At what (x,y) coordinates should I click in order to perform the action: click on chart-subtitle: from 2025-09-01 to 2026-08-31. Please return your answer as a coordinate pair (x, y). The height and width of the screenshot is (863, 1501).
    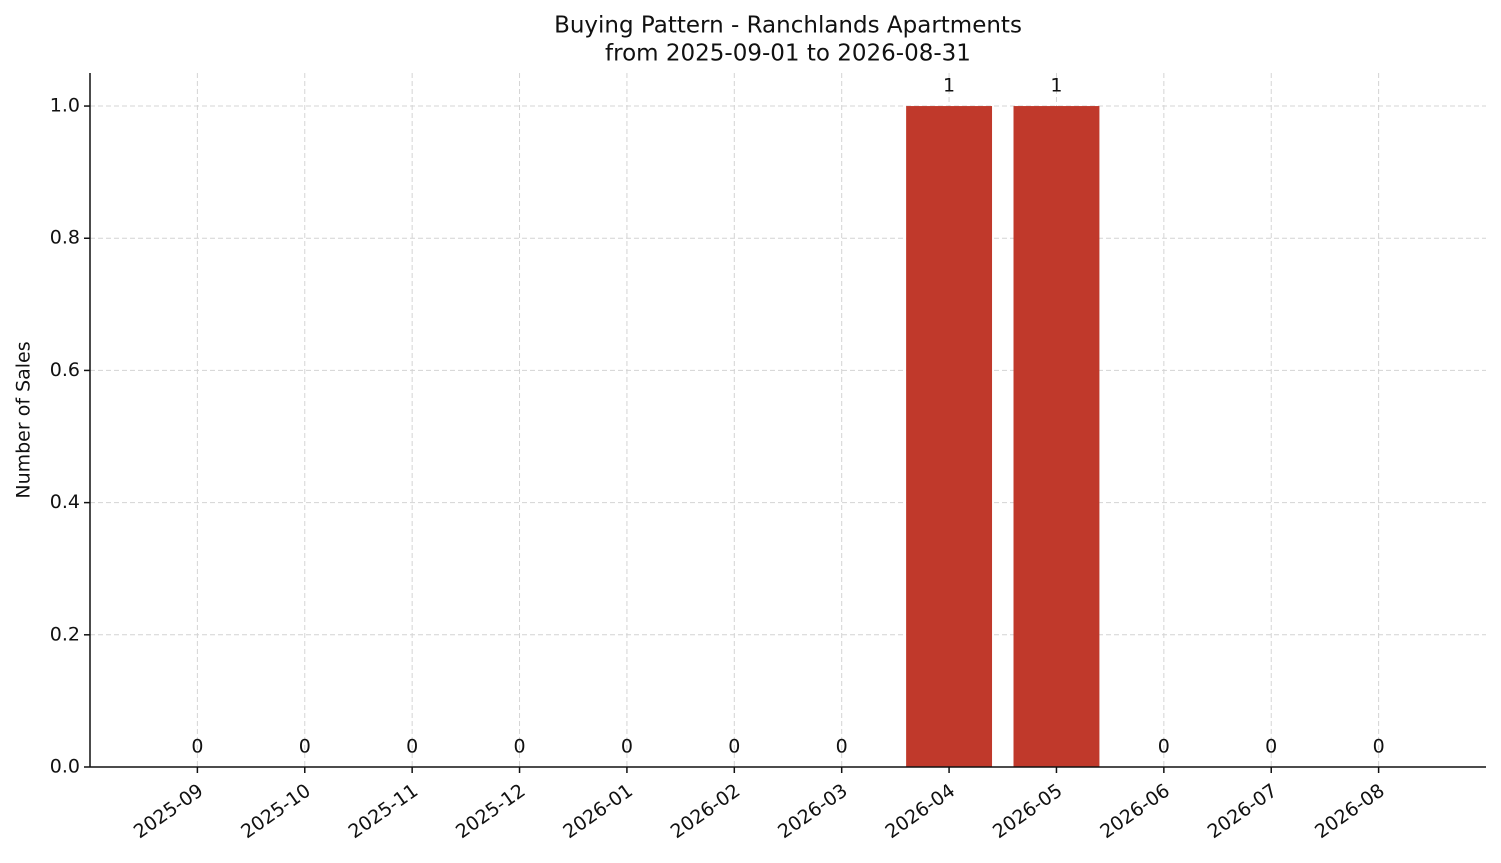
    Looking at the image, I should click on (788, 54).